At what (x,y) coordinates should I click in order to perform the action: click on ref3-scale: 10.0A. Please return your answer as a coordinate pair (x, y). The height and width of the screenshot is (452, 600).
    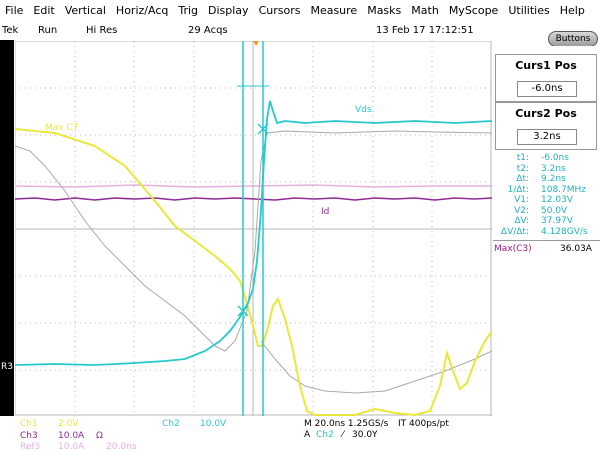
    Looking at the image, I should click on (71, 447).